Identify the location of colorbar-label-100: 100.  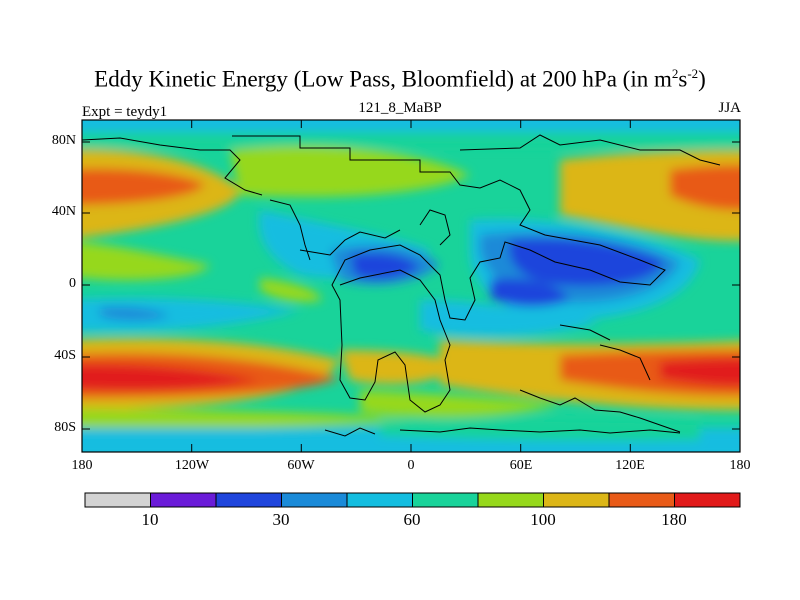
(543, 519).